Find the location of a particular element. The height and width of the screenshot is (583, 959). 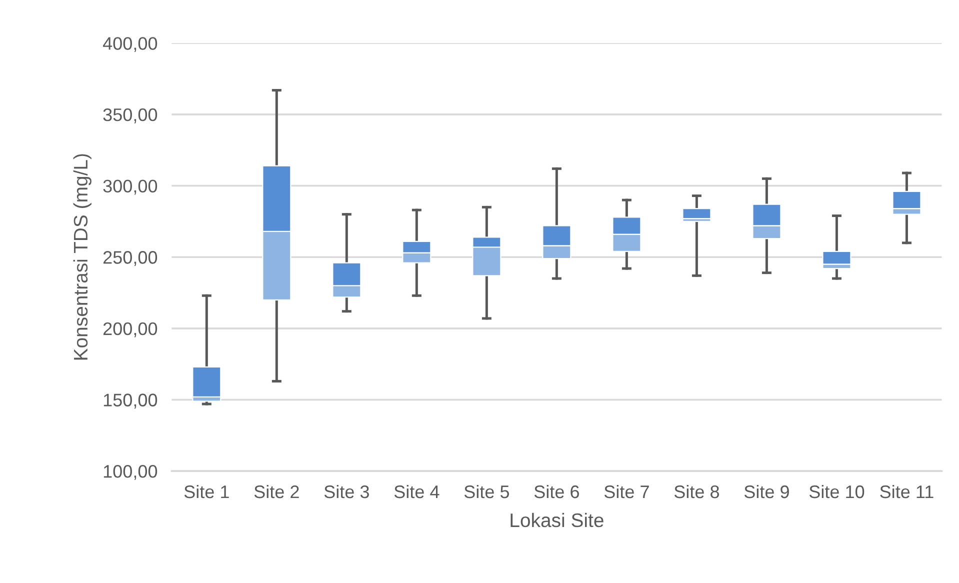

y-axis-title: Konsentrasi TDS (mg/L) is located at coordinates (82, 257).